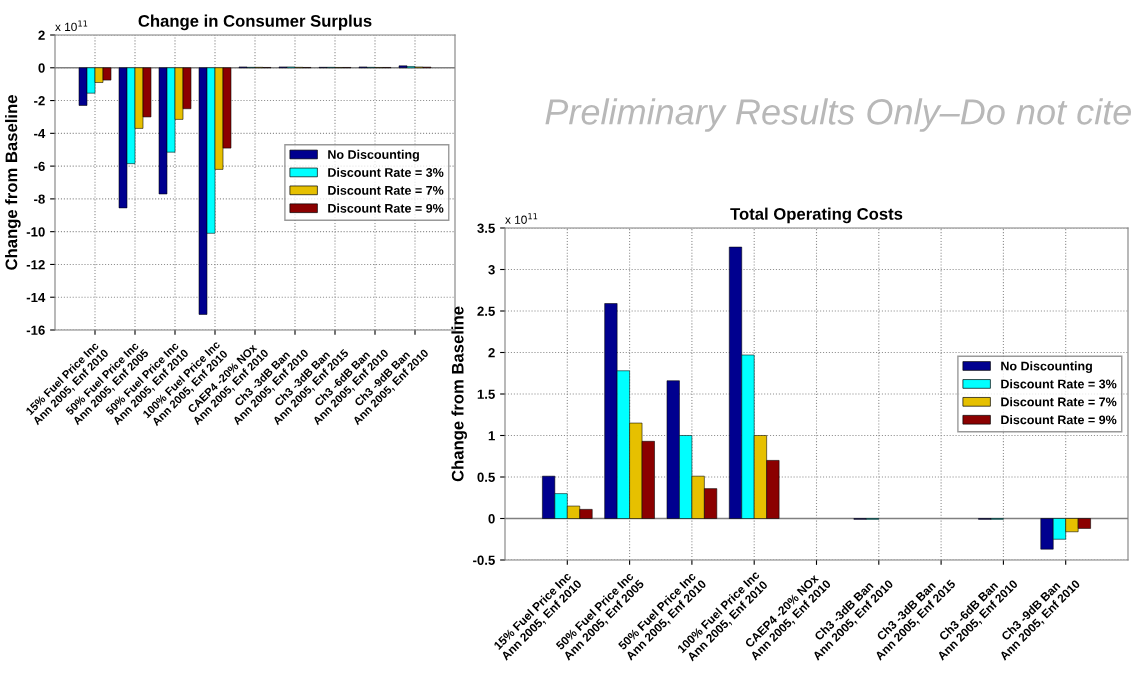 This screenshot has width=1138, height=686. What do you see at coordinates (39, 166) in the screenshot?
I see `y-tick-label: -6` at bounding box center [39, 166].